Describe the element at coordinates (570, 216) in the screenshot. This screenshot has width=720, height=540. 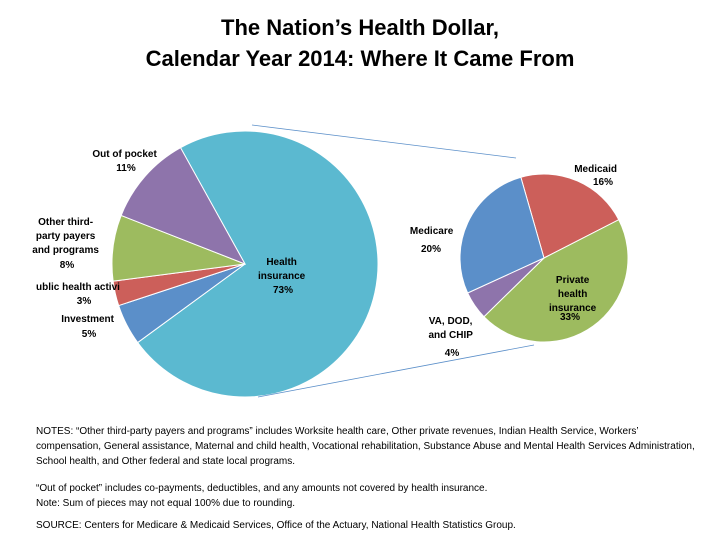
I see `pie-slice-medicaid` at that location.